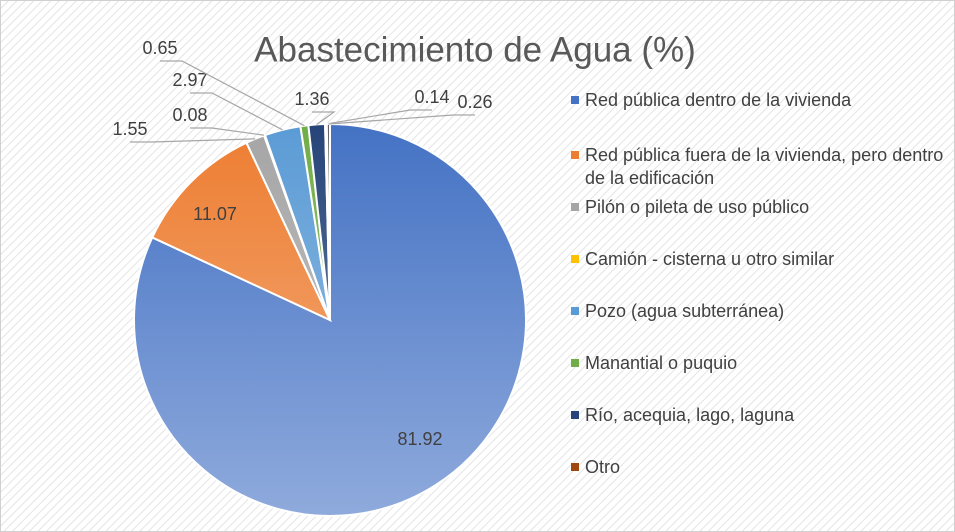 The width and height of the screenshot is (955, 532). Describe the element at coordinates (475, 49) in the screenshot. I see `chart-title: Abastecimiento de Agua (%)` at that location.